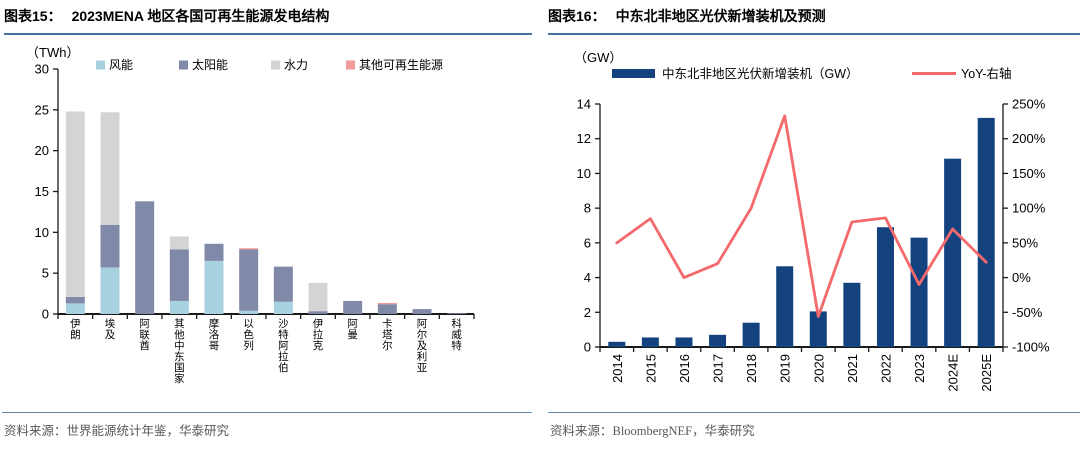  What do you see at coordinates (42, 150) in the screenshot?
I see `y-axis-tick-label: 20` at bounding box center [42, 150].